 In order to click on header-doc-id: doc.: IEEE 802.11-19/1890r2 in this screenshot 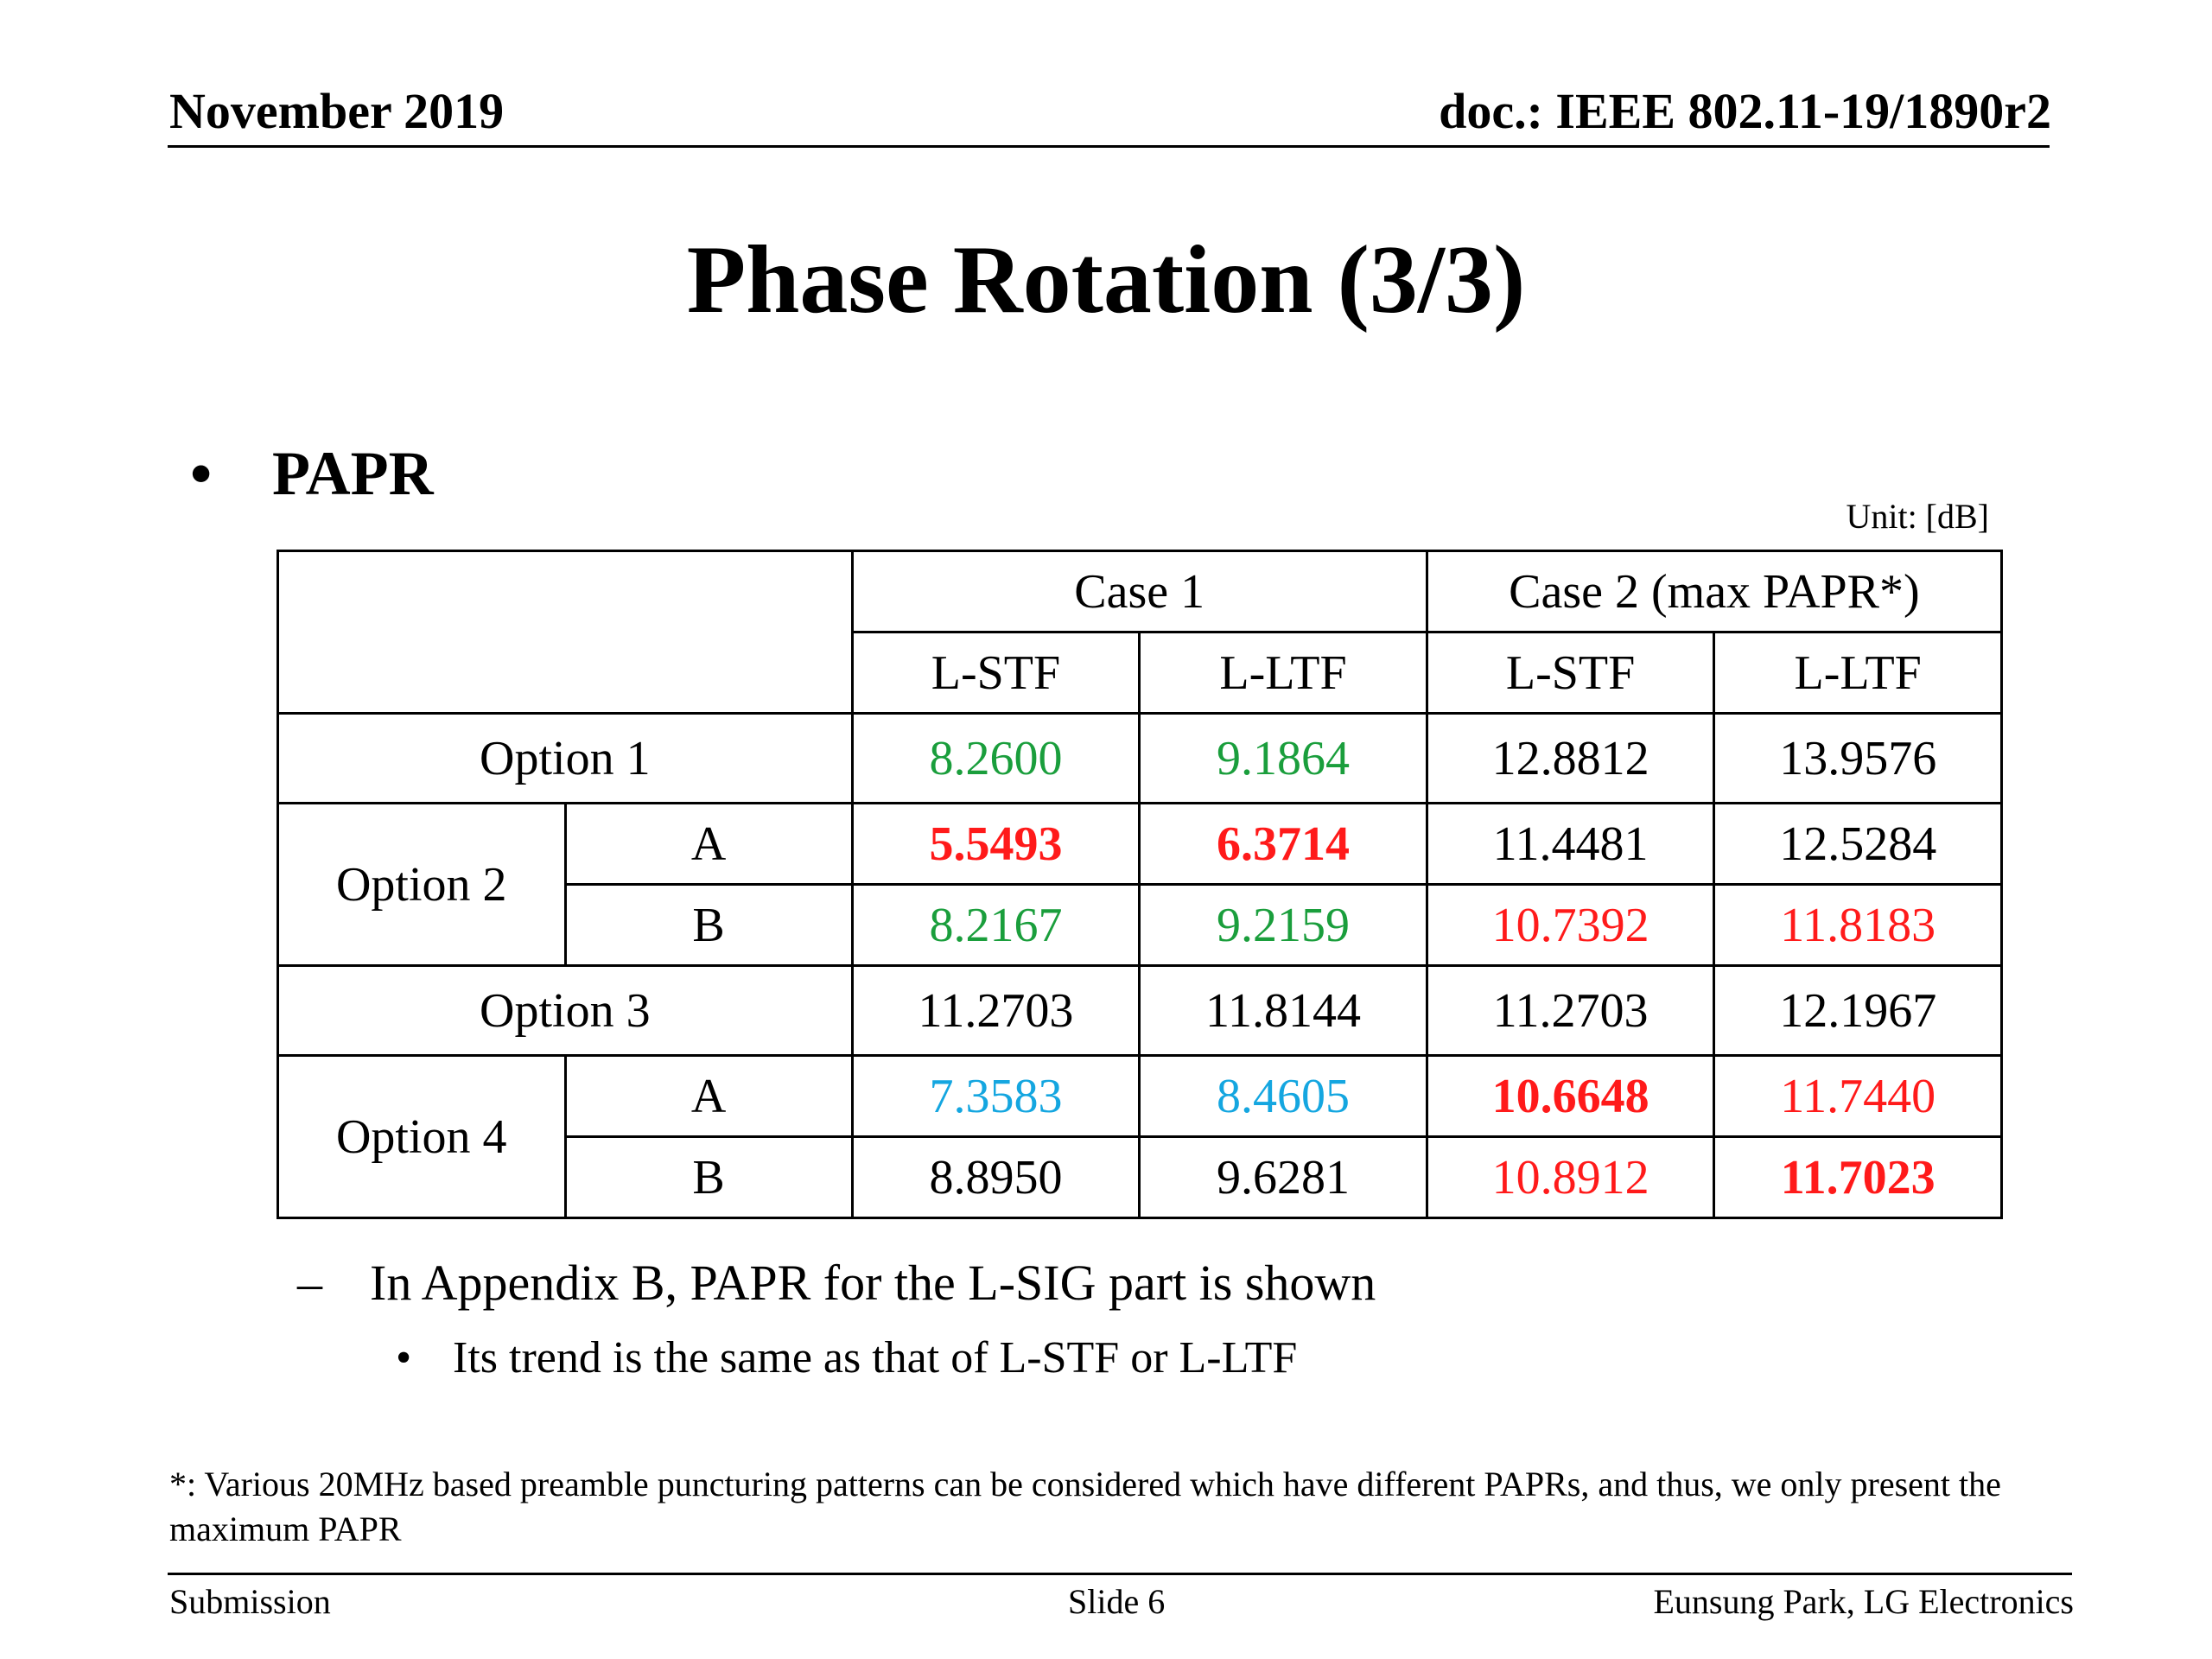, I will do `click(1745, 111)`.